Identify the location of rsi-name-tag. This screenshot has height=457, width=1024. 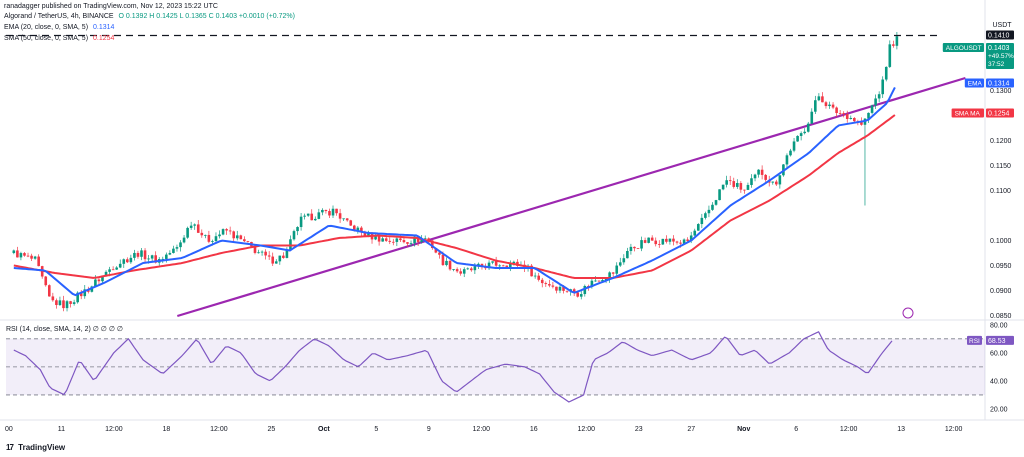
(974, 340).